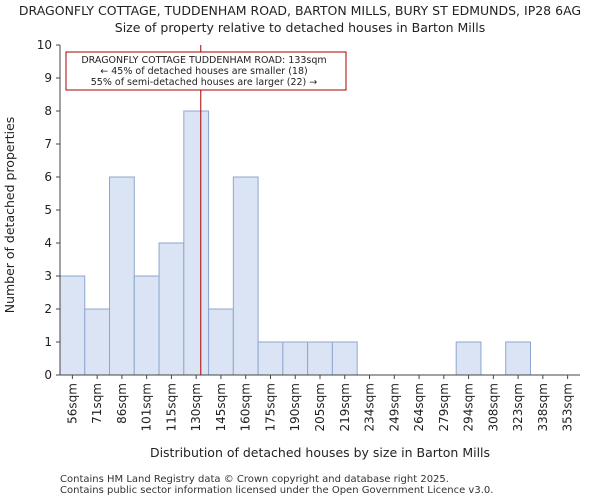  What do you see at coordinates (48, 309) in the screenshot?
I see `y-tick-label: 2` at bounding box center [48, 309].